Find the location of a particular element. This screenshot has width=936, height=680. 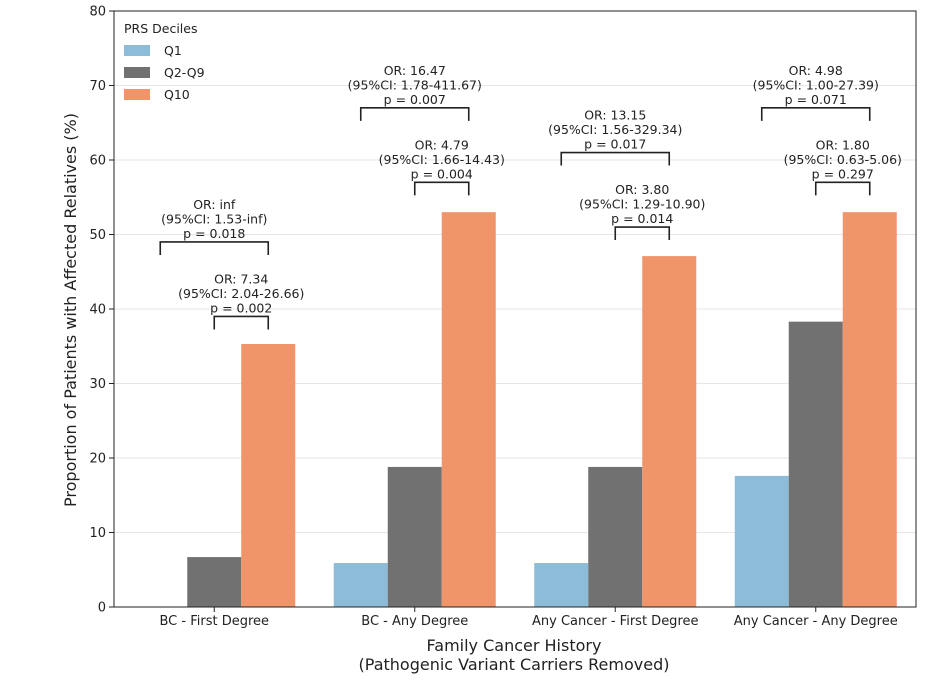

annotation-text: (95%CI: 1.66-14.43) is located at coordinates (442, 159).